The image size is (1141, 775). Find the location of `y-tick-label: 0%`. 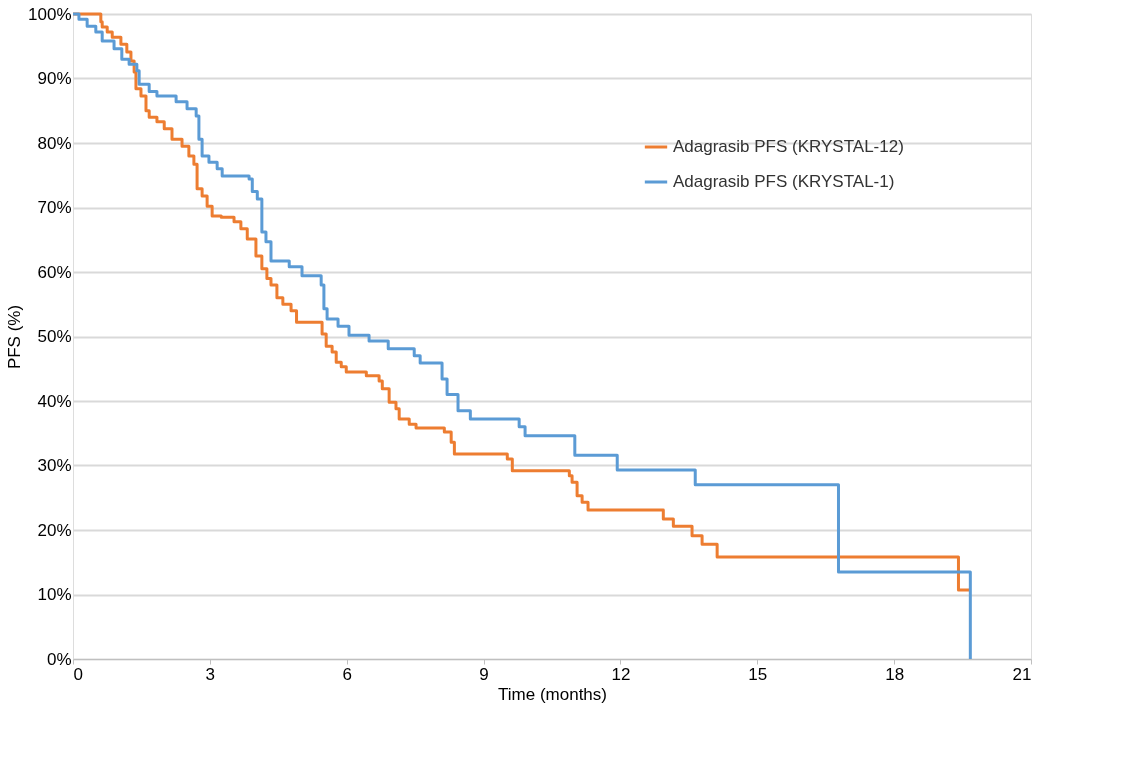

y-tick-label: 0% is located at coordinates (59, 659).